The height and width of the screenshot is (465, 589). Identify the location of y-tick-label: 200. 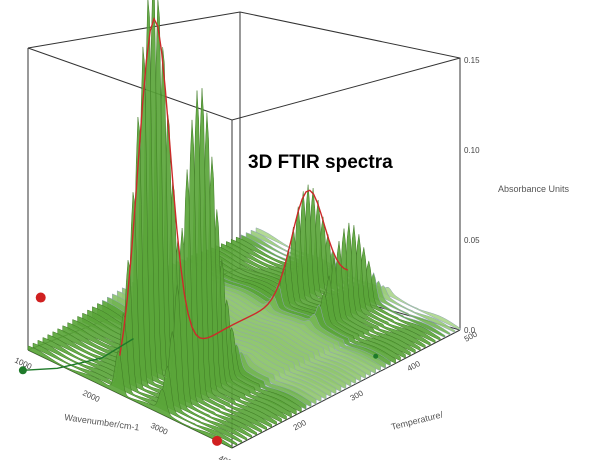
(300, 425).